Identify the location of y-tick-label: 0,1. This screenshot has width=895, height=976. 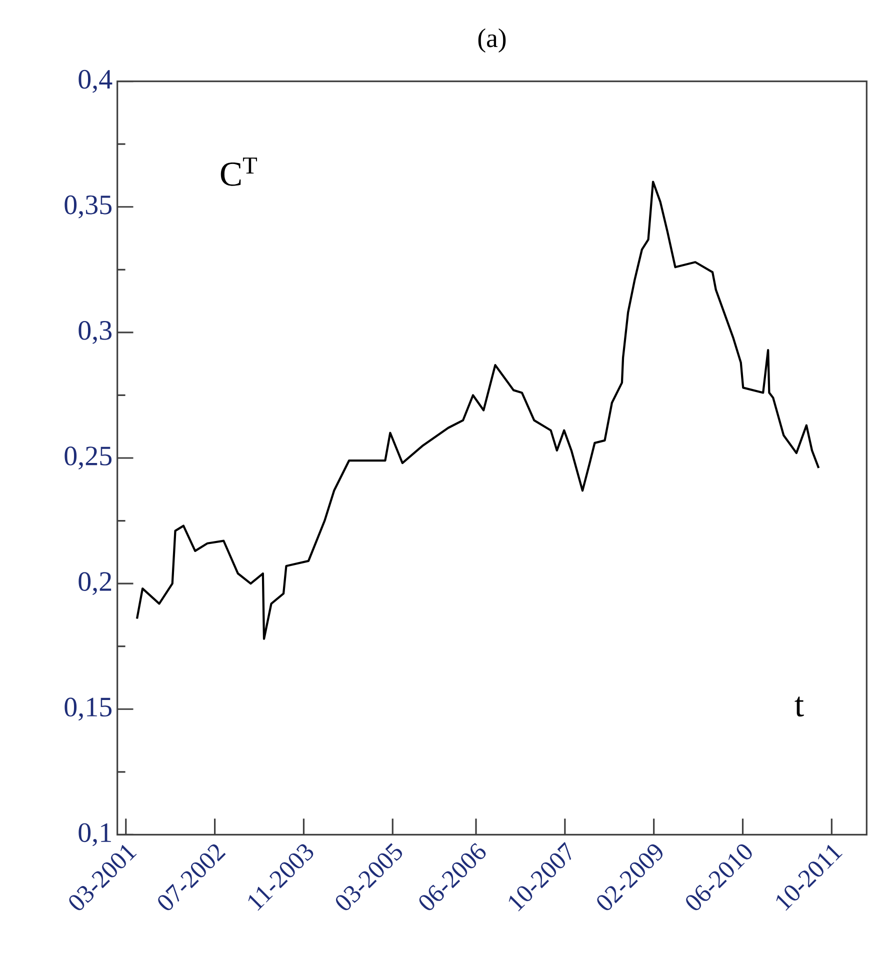
(95, 834).